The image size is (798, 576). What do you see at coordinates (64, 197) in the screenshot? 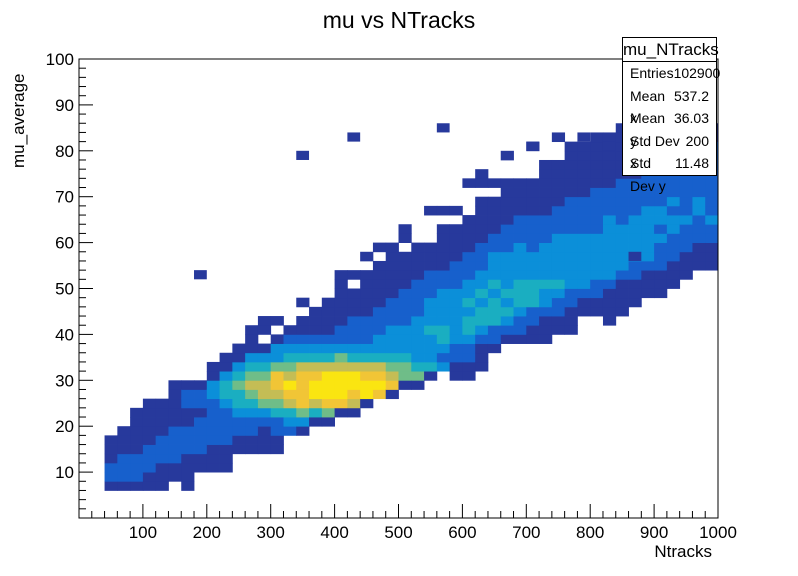
I see `y-tick-label: 70` at bounding box center [64, 197].